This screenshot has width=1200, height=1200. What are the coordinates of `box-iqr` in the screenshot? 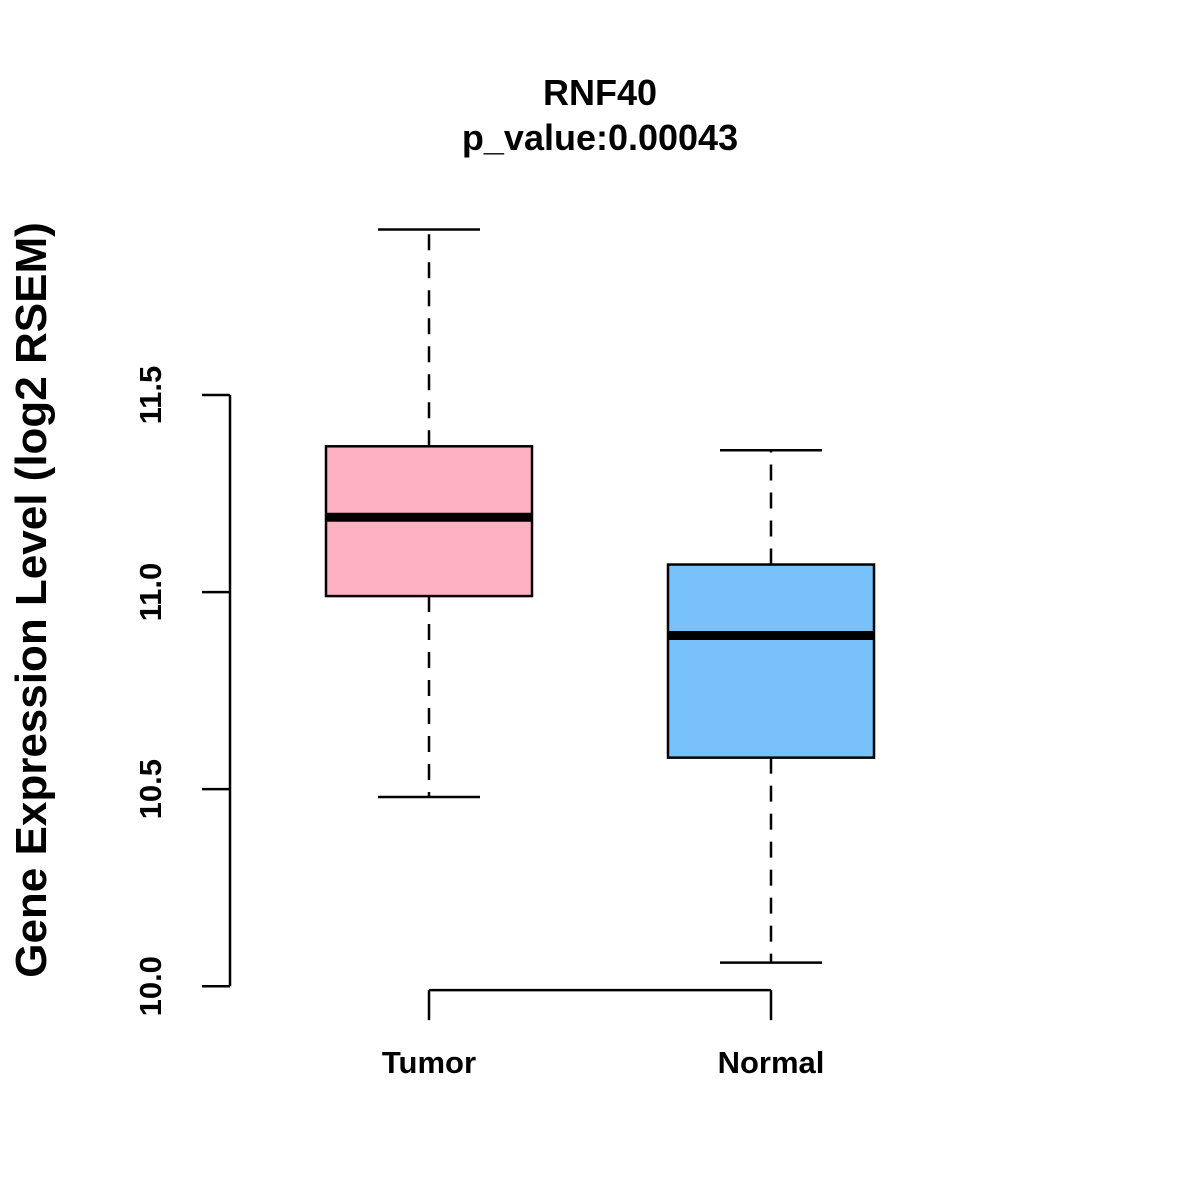 It's located at (771, 661).